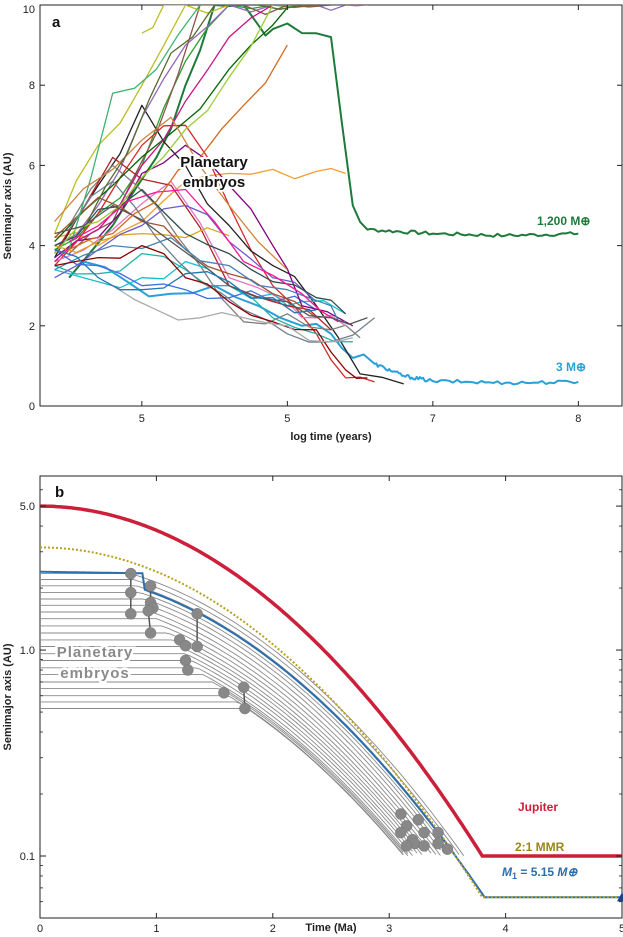  I want to click on panel-a-small-mass-label: 3 M⊕, so click(571, 367).